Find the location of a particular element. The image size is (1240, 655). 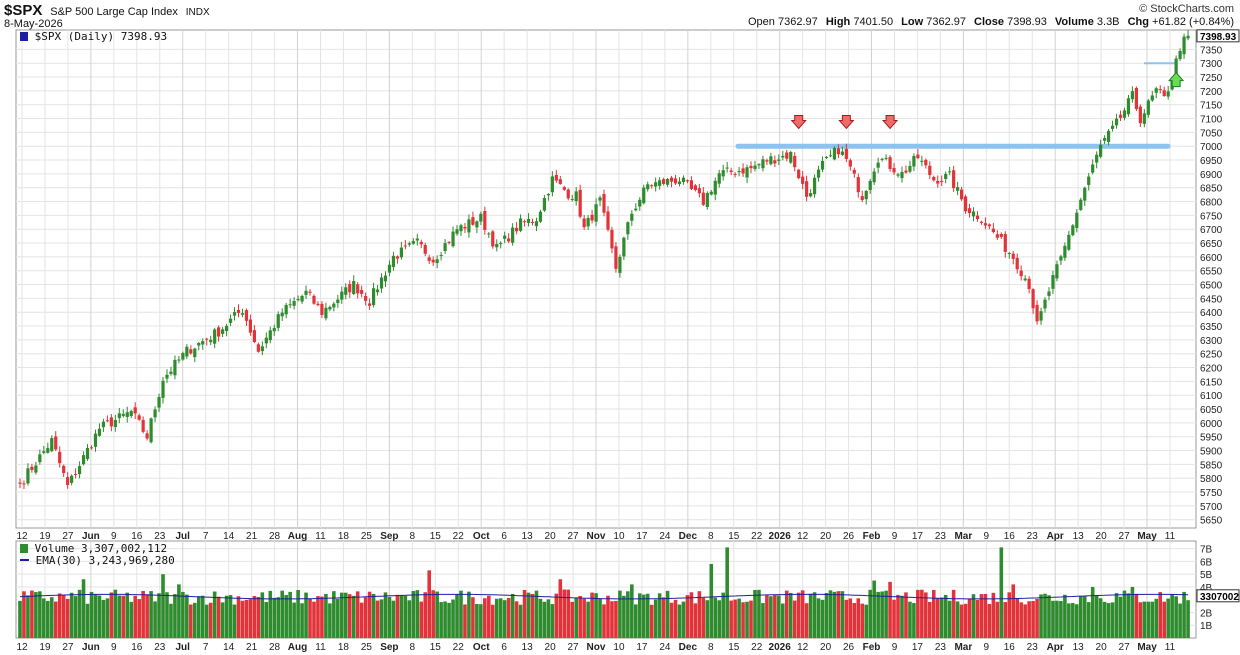

price-y-tick: 7050 is located at coordinates (1211, 133).